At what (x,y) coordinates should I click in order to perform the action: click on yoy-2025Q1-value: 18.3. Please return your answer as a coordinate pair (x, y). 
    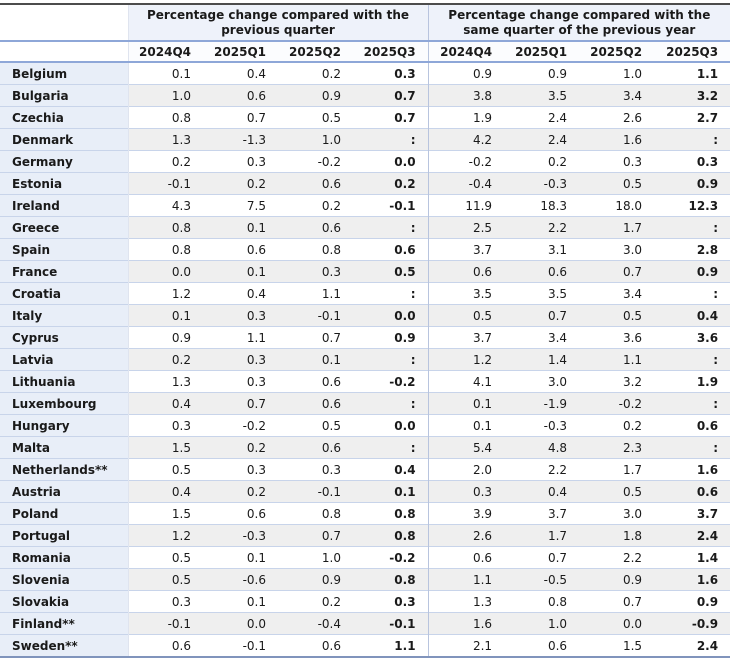
    Looking at the image, I should click on (542, 205).